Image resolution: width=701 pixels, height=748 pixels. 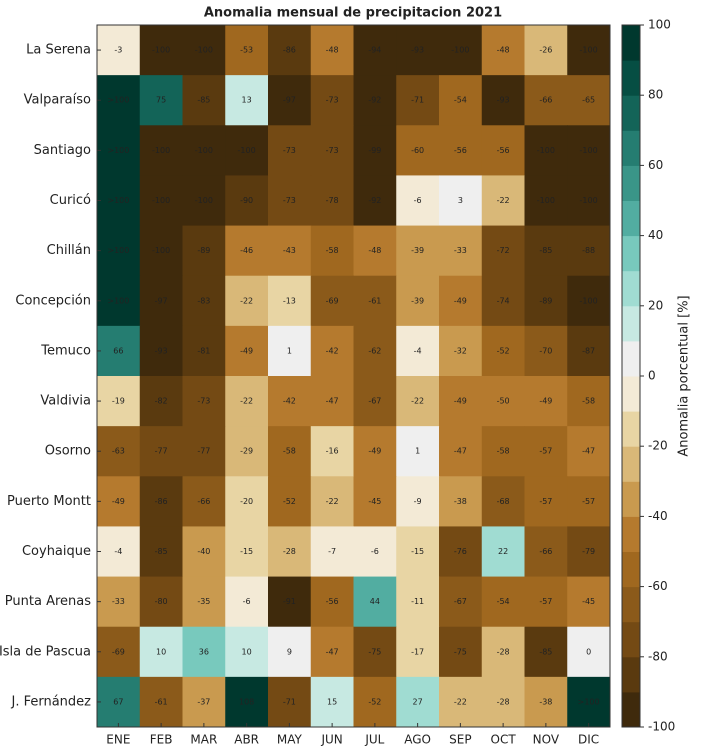 I want to click on cell-label: -6, so click(x=375, y=551).